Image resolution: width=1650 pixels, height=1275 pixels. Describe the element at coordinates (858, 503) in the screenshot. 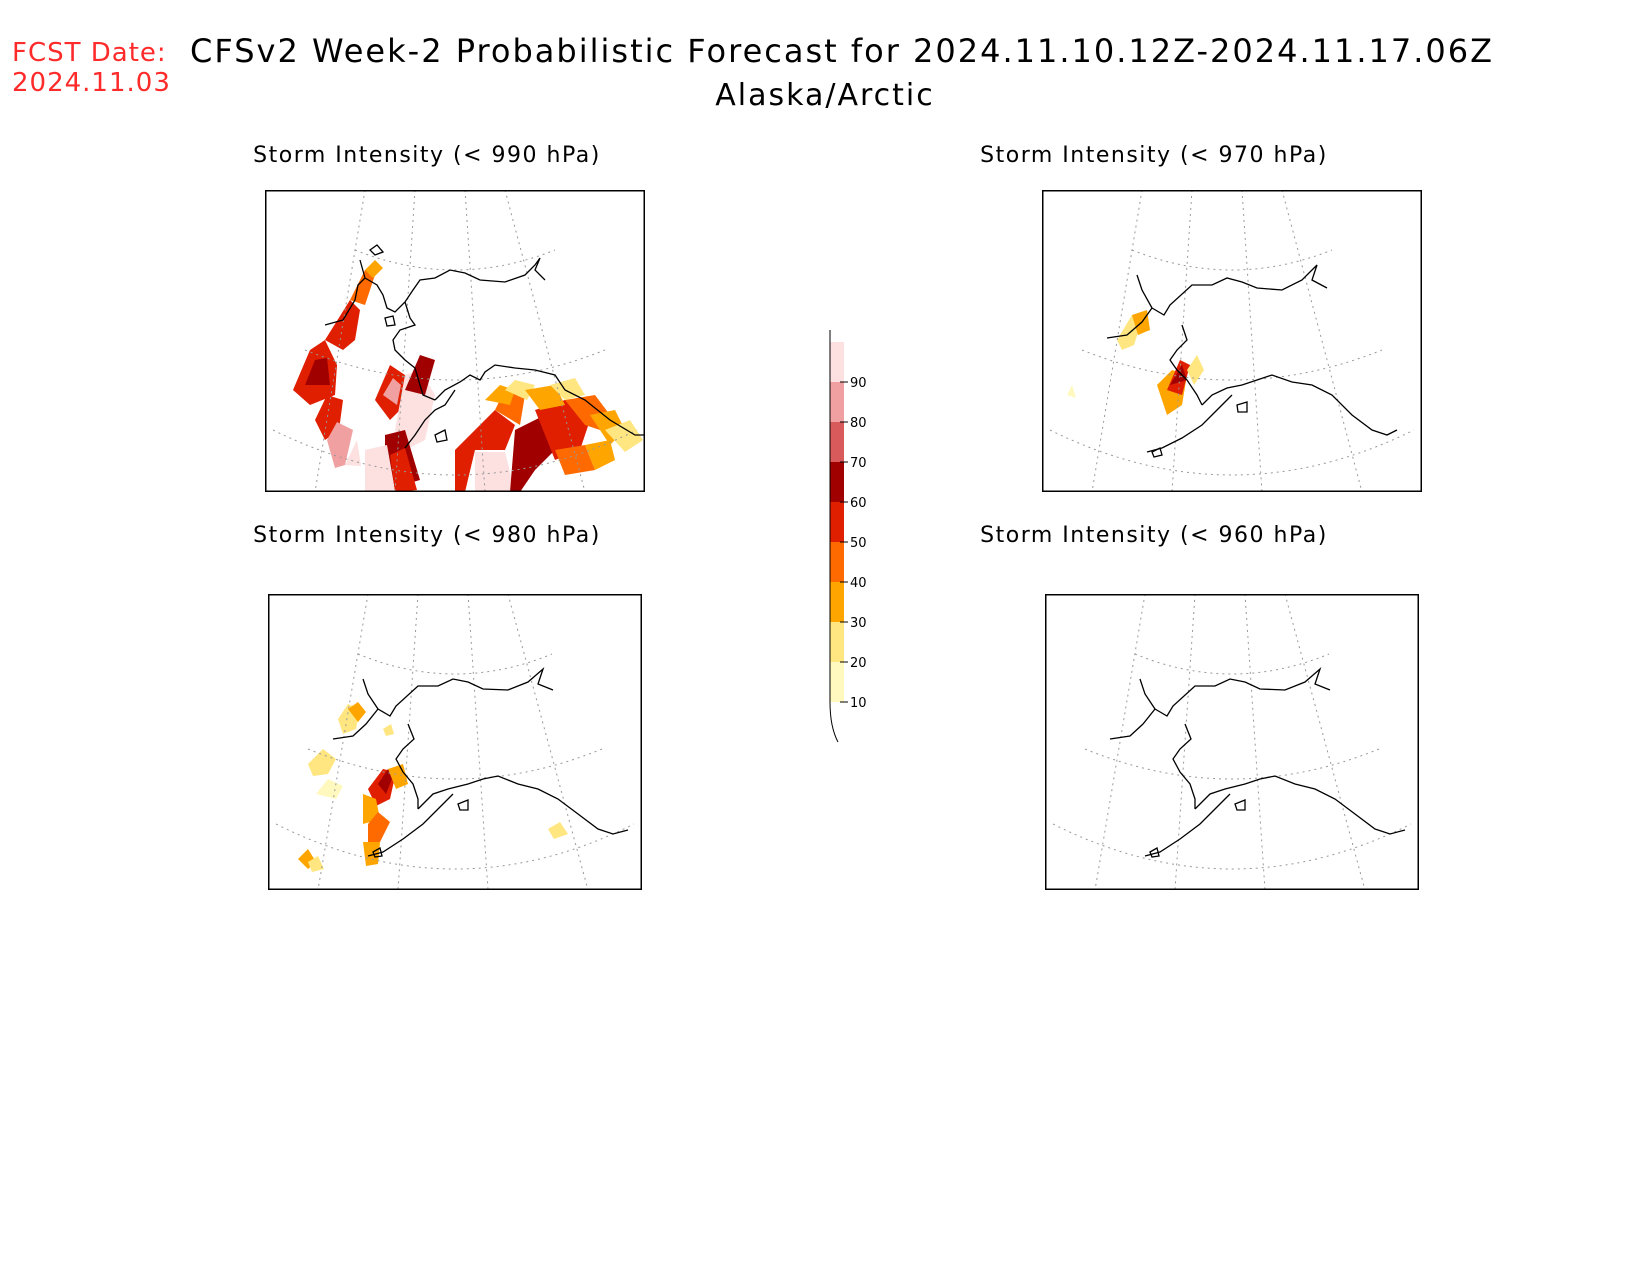

I see `colorbar-label: 60` at that location.